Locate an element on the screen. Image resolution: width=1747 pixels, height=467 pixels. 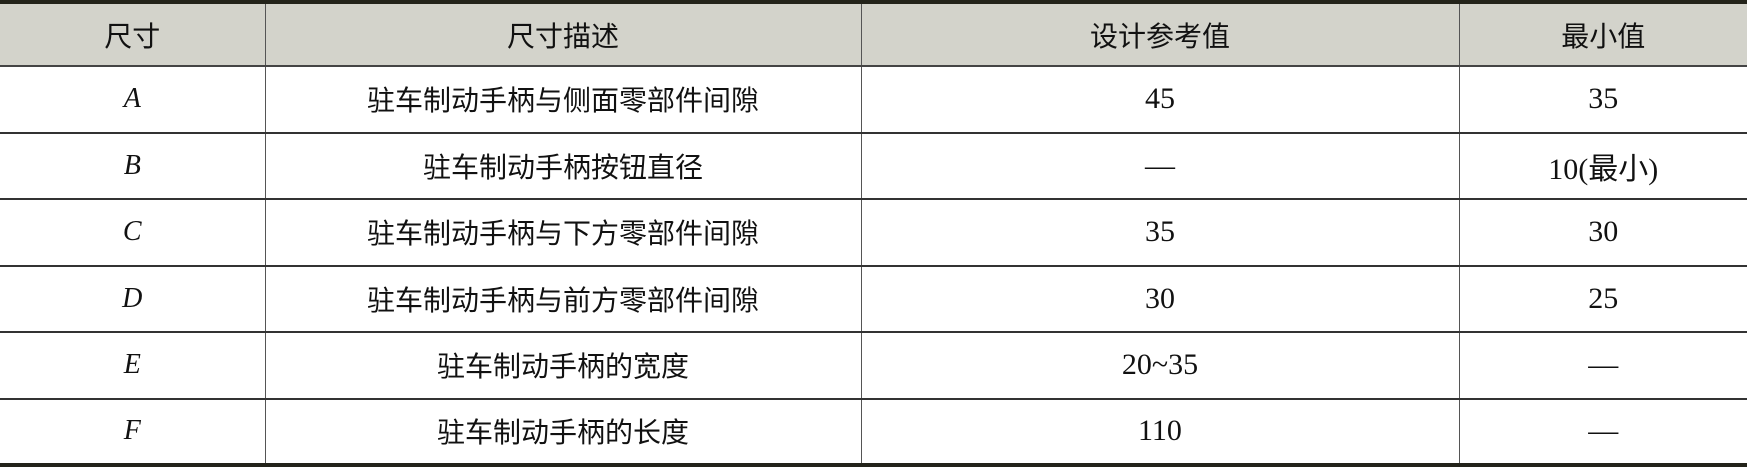
reference-value-cell: 30 is located at coordinates (1160, 299).